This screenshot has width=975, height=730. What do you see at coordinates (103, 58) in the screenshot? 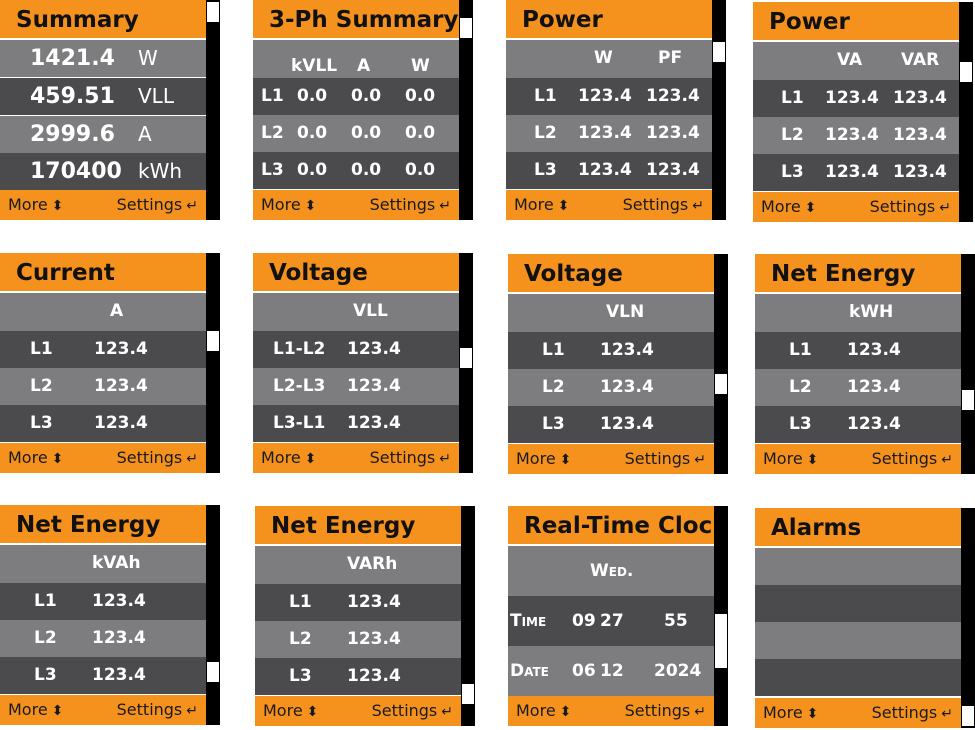
I see `table-row: 1421.4 W` at bounding box center [103, 58].